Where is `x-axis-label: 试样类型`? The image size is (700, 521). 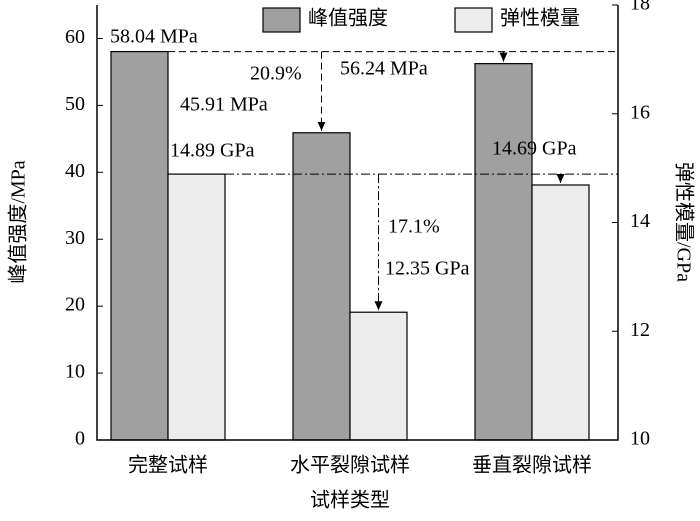
x-axis-label: 试样类型 is located at coordinates (350, 500).